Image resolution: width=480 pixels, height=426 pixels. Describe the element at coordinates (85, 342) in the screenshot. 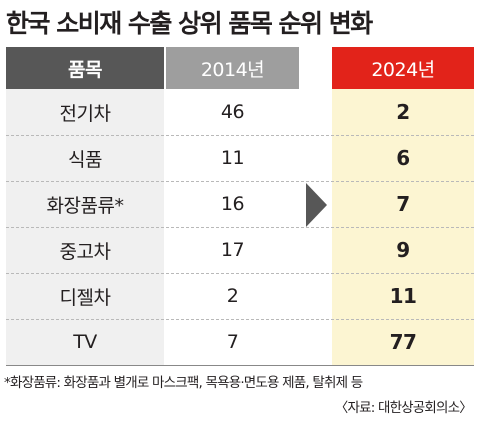

I see `cell-item: TV` at that location.